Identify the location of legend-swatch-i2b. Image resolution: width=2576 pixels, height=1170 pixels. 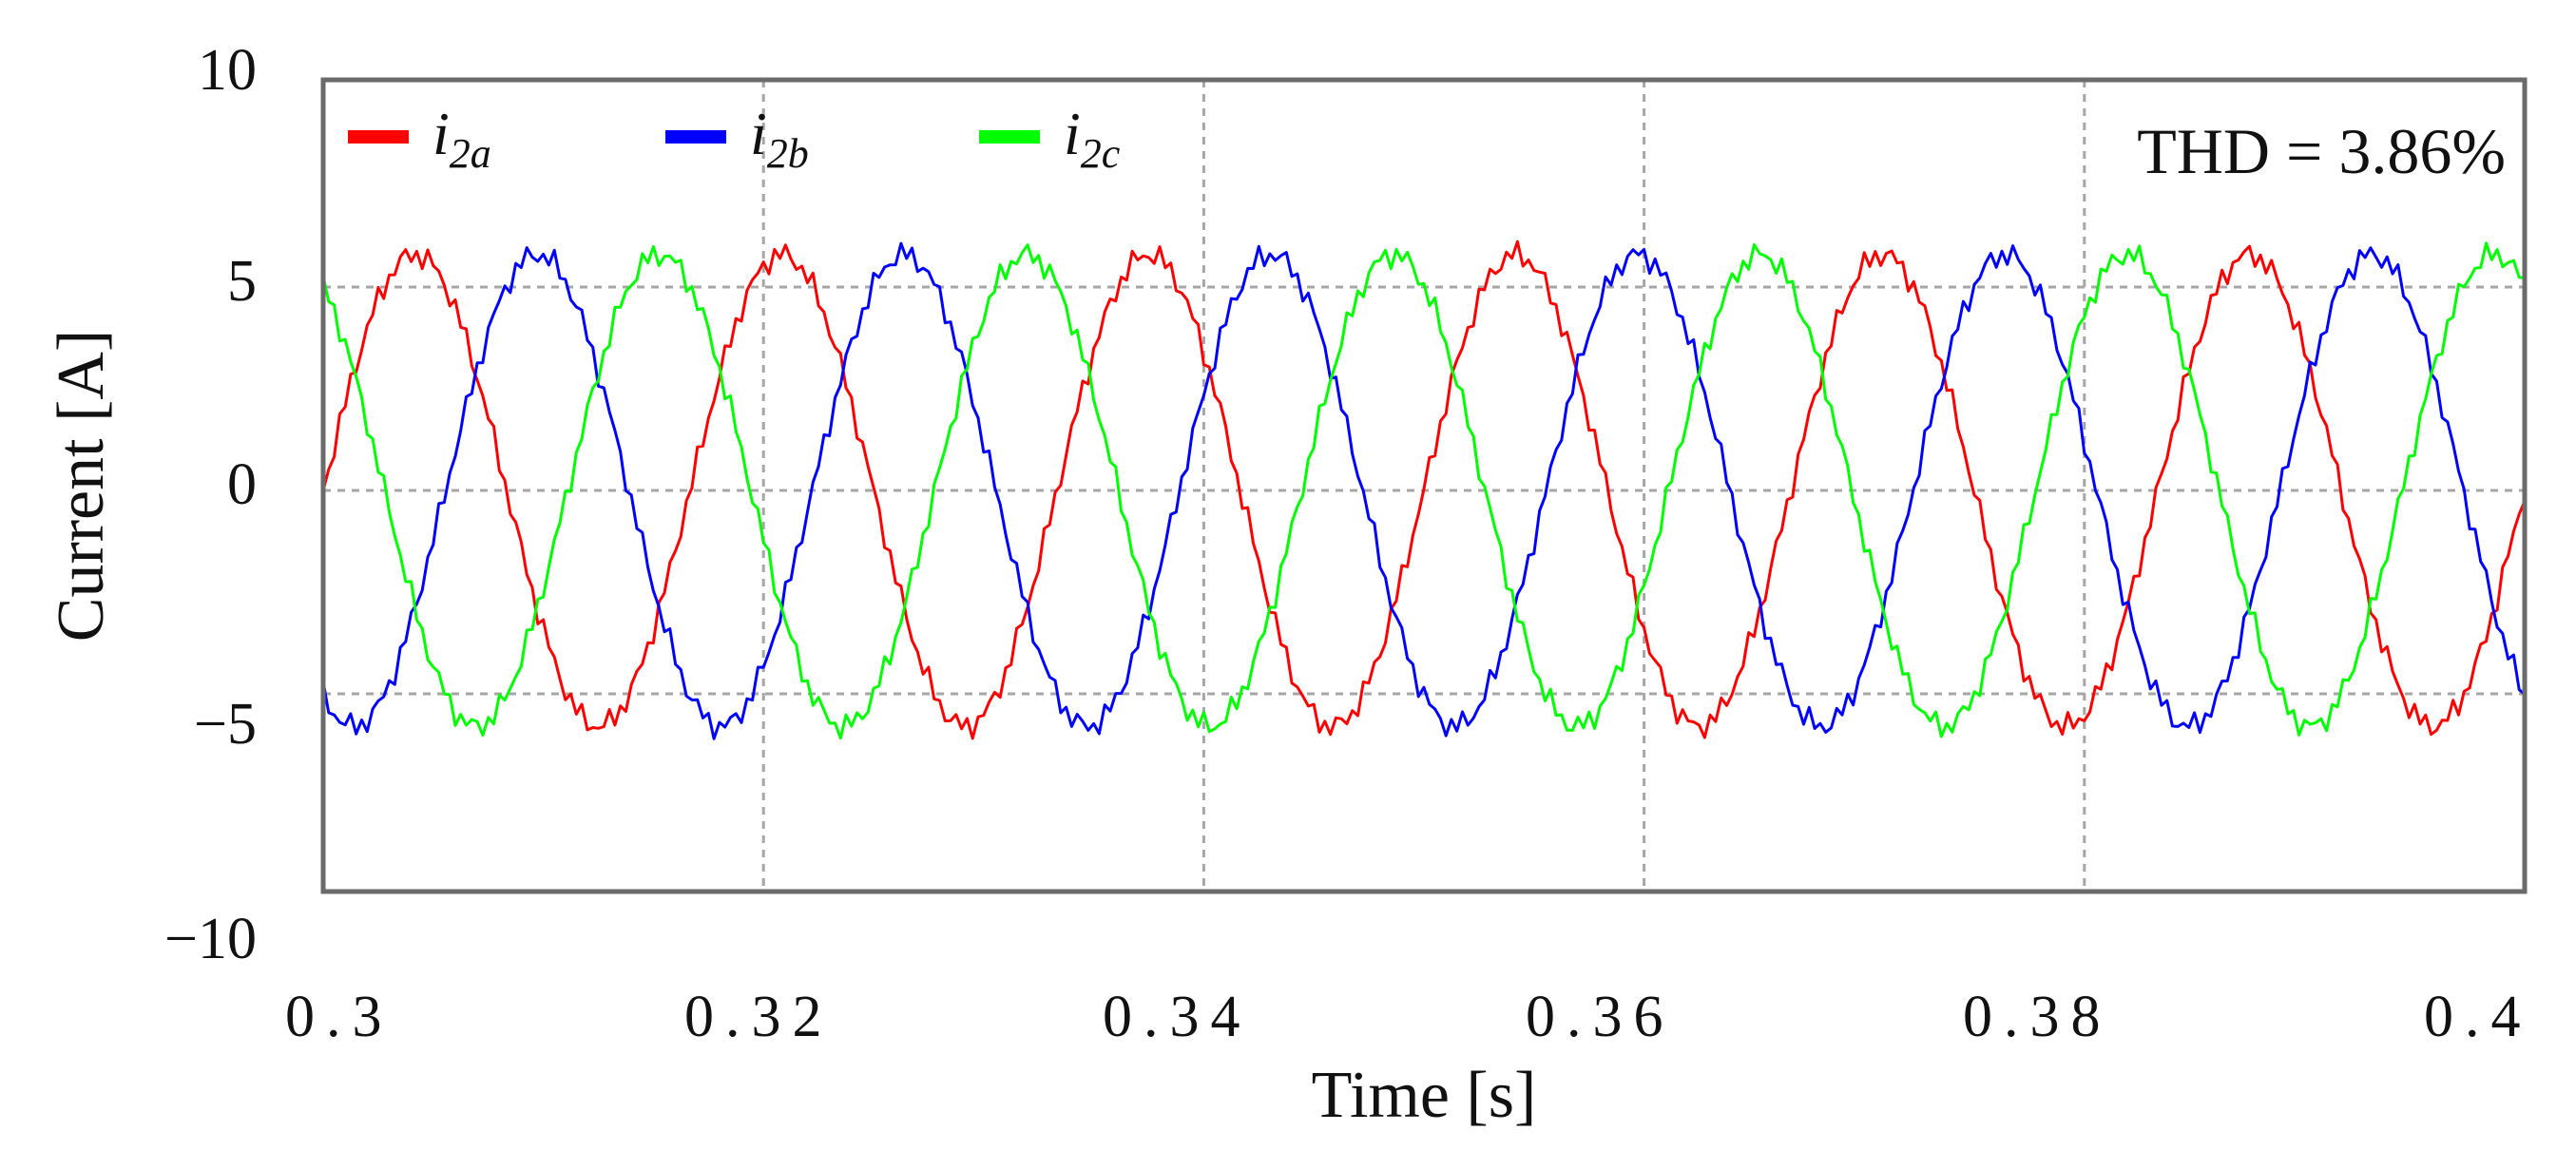
(696, 137).